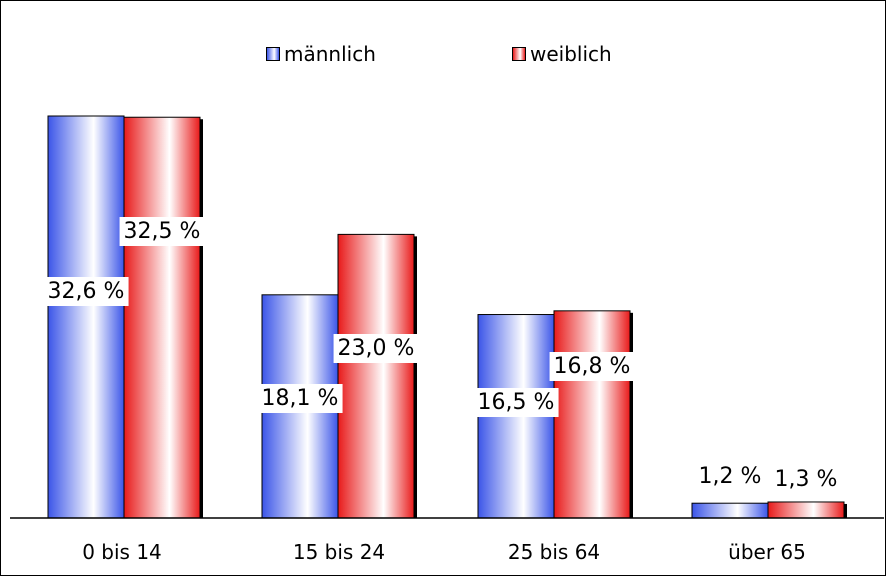 This screenshot has height=576, width=886. Describe the element at coordinates (592, 367) in the screenshot. I see `data-label-female: 16,8 %` at that location.